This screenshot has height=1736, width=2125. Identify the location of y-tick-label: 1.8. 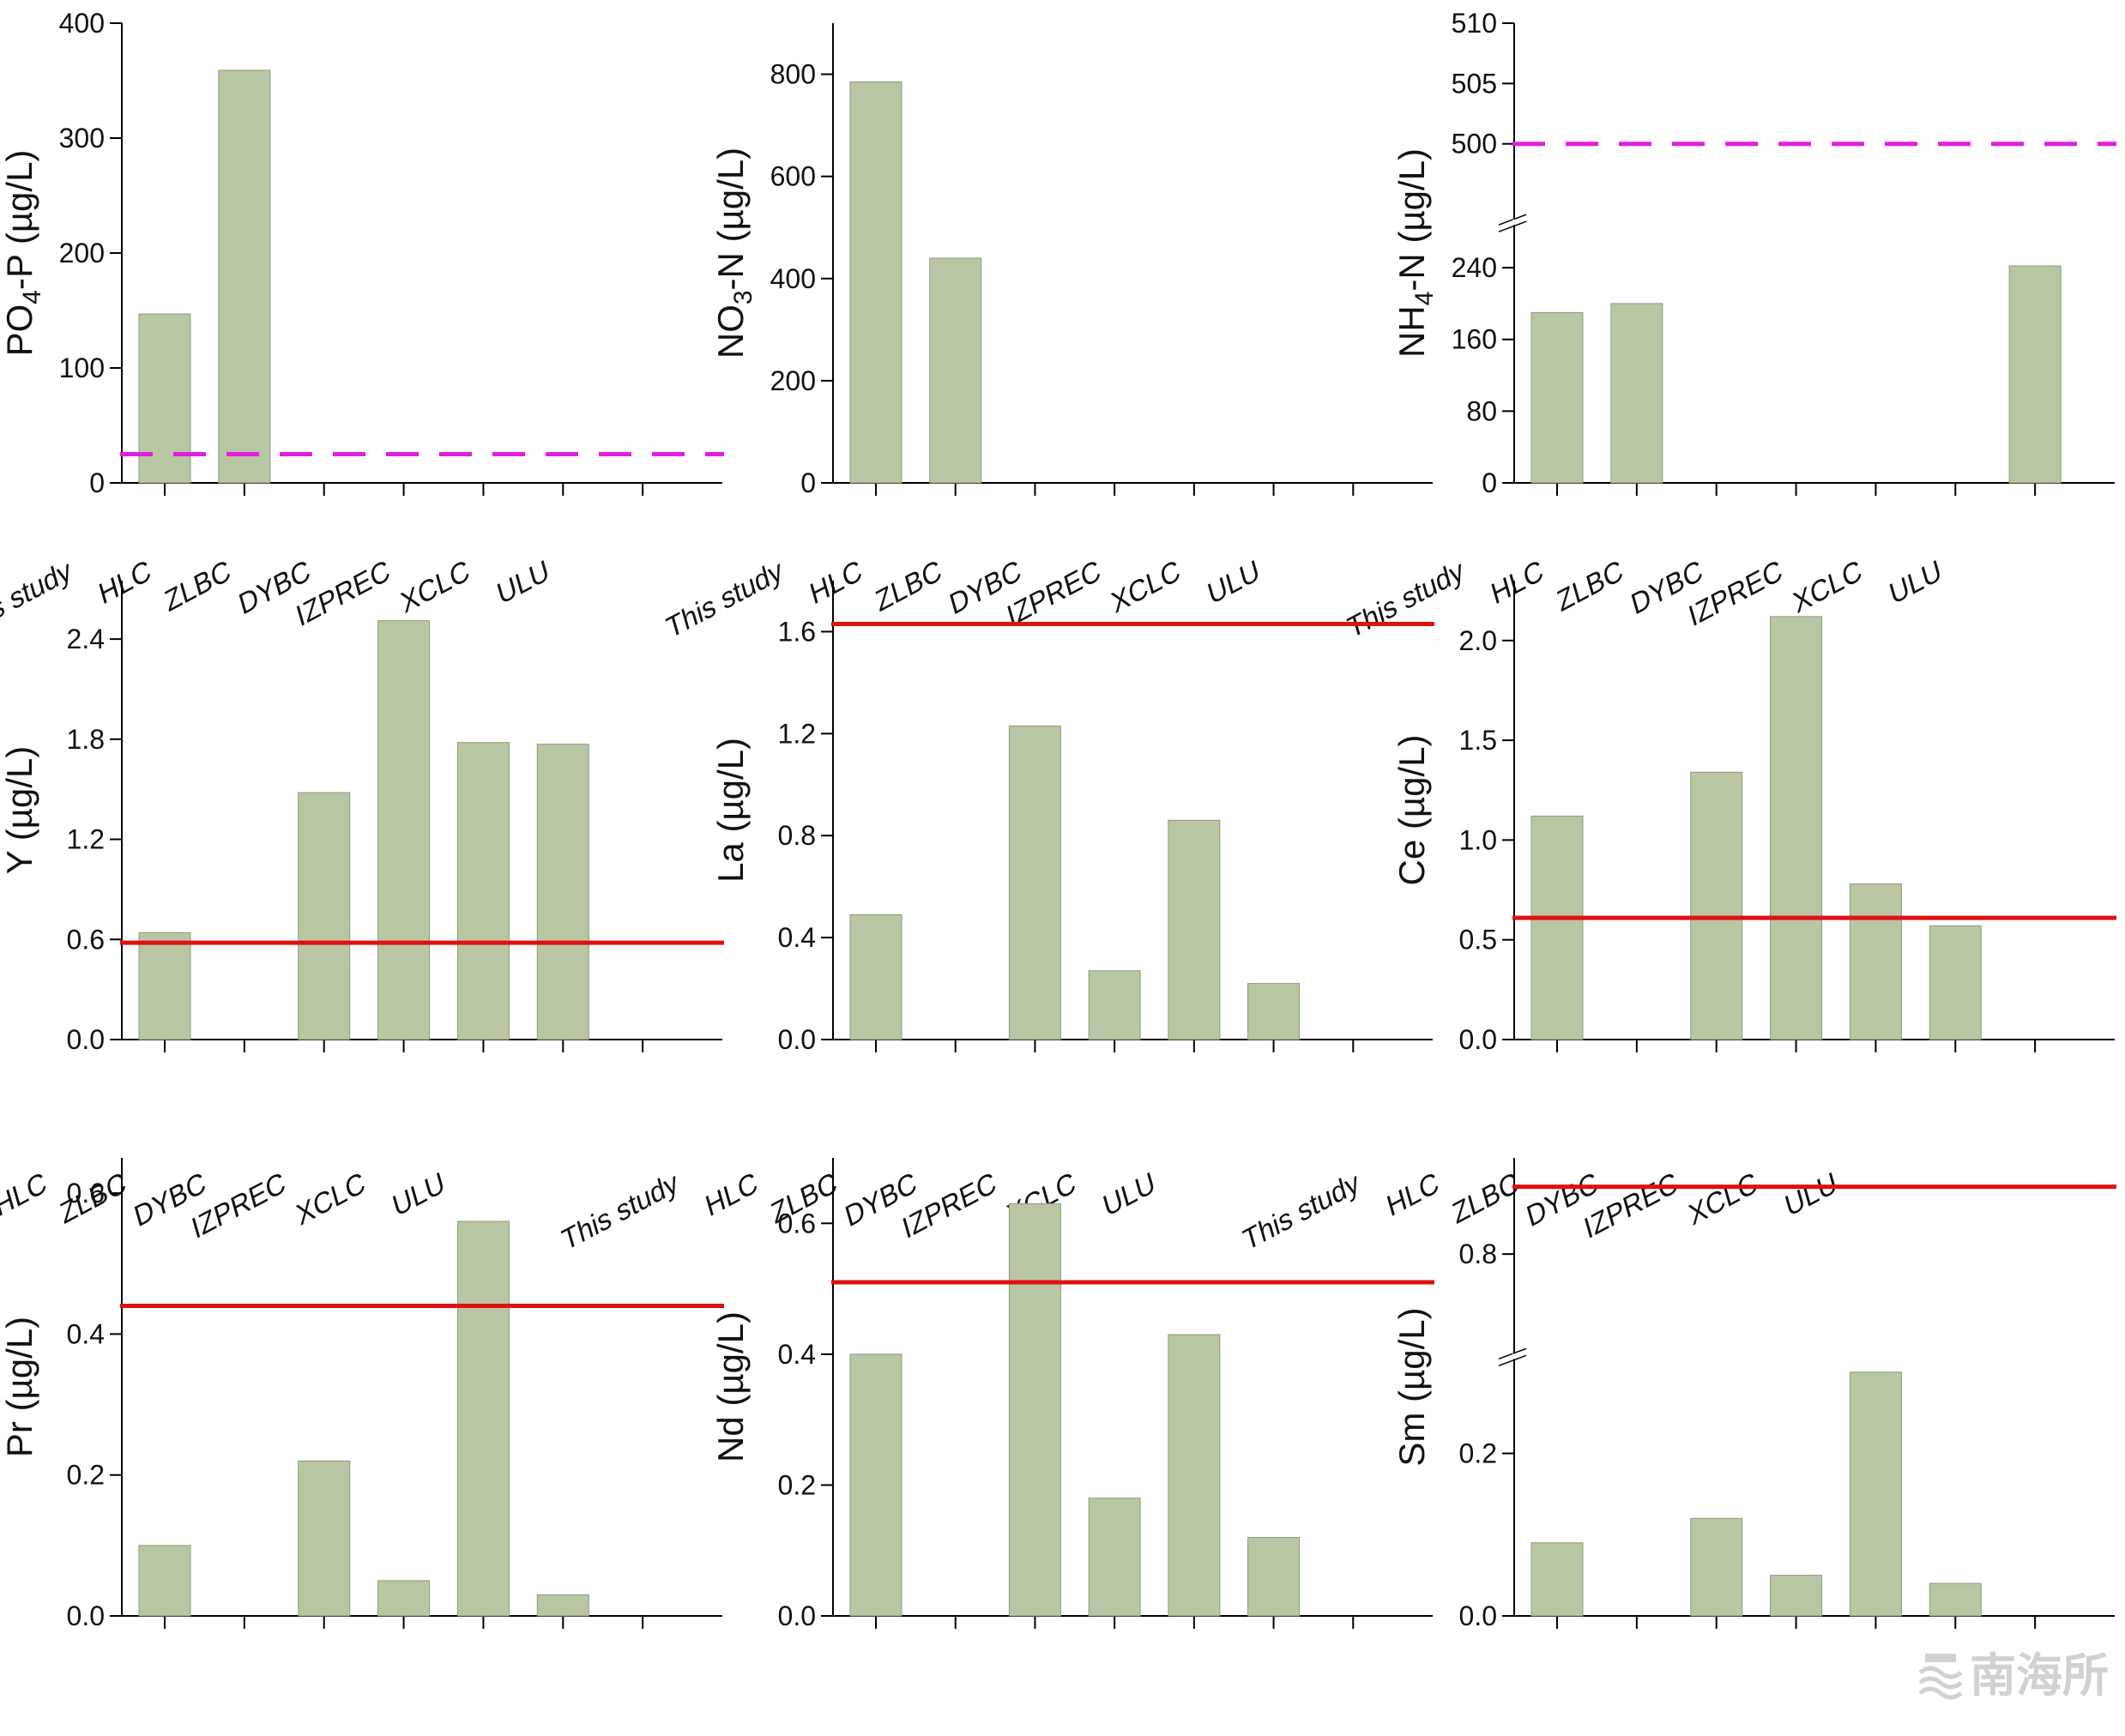
(86, 739).